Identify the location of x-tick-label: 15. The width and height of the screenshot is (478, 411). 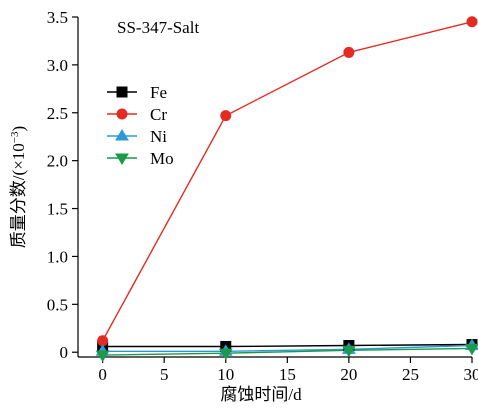
(287, 374).